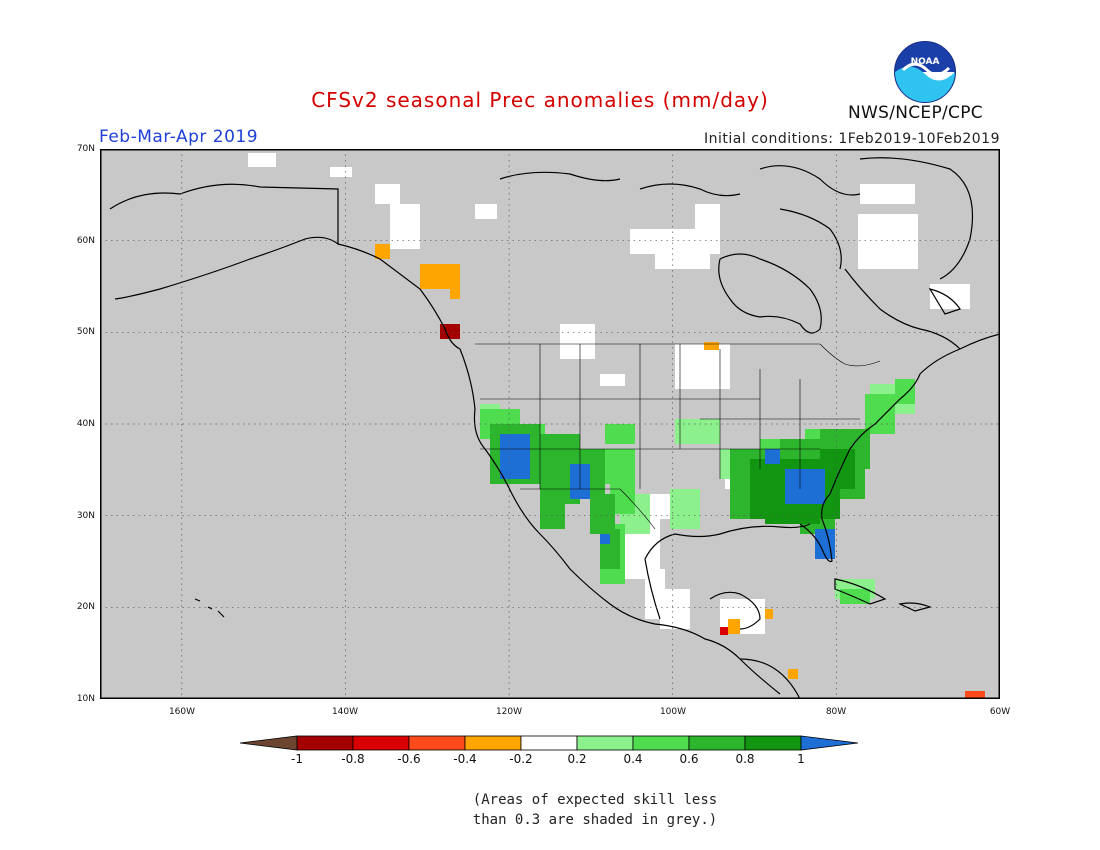 The height and width of the screenshot is (850, 1100). Describe the element at coordinates (353, 759) in the screenshot. I see `colorbar-tick-label: -0.8` at that location.